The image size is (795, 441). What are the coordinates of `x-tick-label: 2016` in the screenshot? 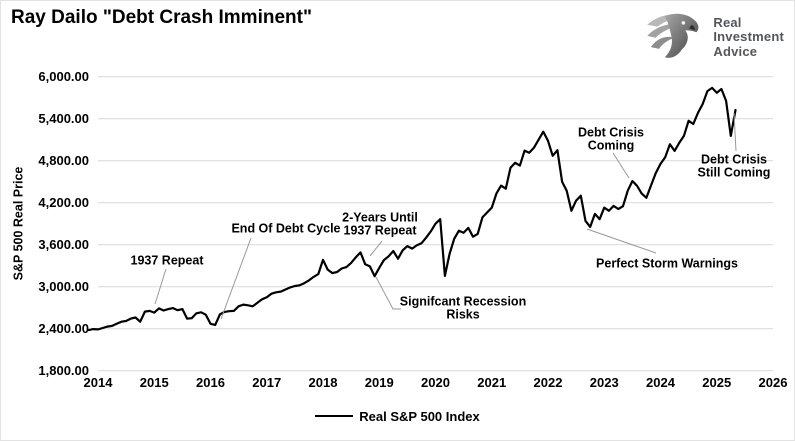 It's located at (210, 382).